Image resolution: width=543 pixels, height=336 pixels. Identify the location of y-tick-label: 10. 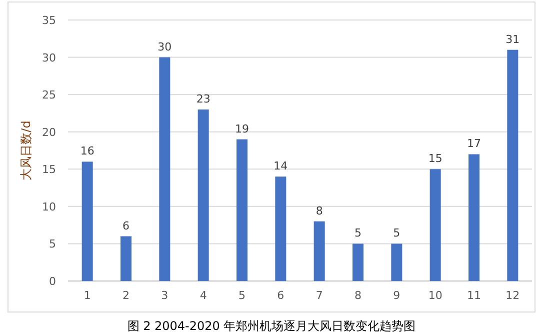
(49, 207).